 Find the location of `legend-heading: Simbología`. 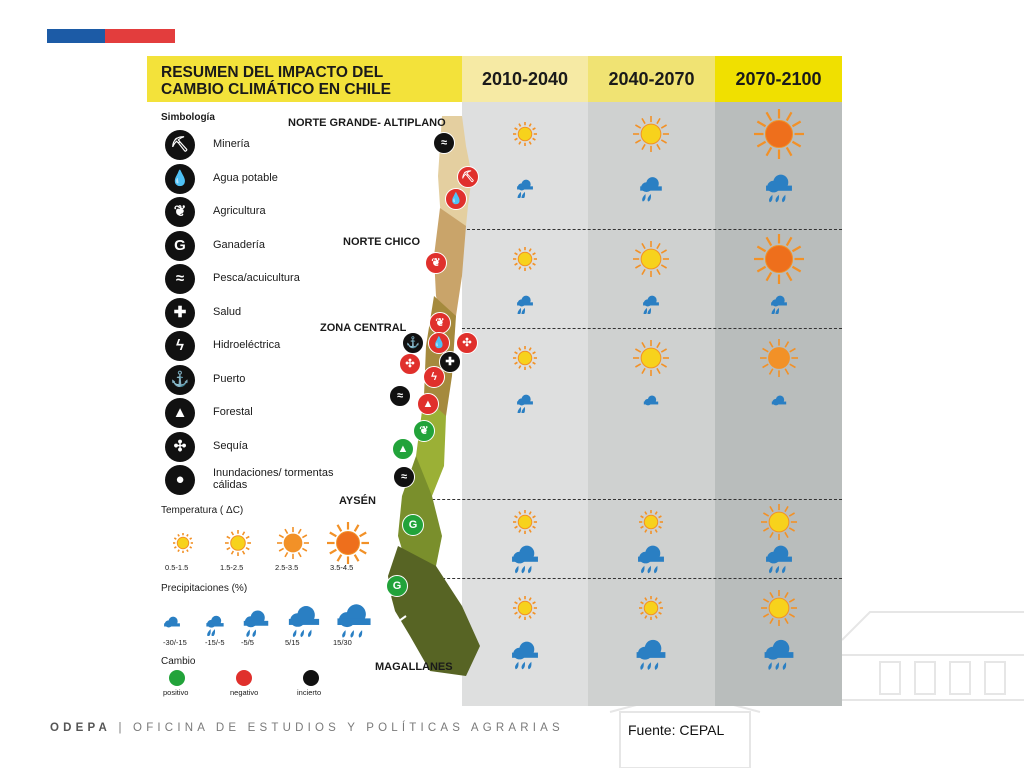

legend-heading: Simbología is located at coordinates (188, 117).